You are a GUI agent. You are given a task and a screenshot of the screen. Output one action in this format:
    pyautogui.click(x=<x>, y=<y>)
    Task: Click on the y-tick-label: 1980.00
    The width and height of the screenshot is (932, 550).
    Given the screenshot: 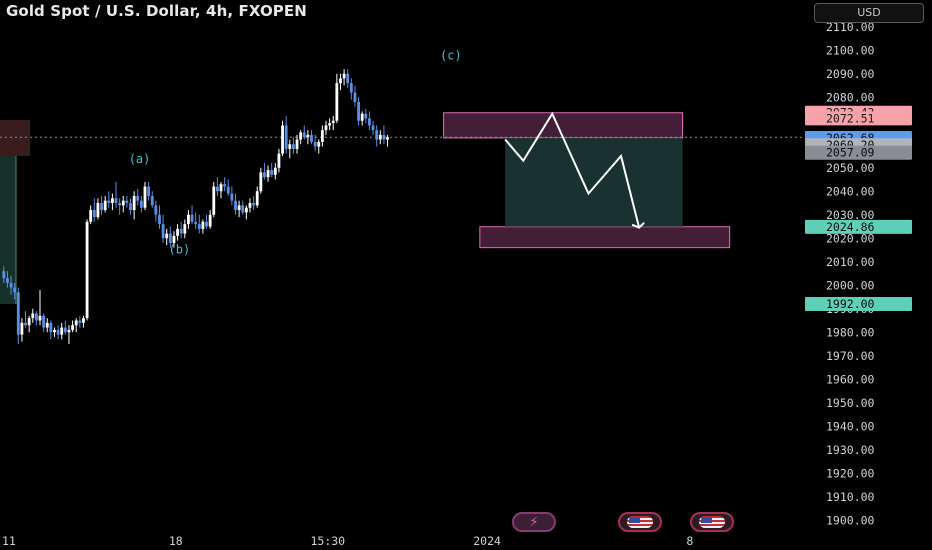 What is the action you would take?
    pyautogui.click(x=850, y=332)
    